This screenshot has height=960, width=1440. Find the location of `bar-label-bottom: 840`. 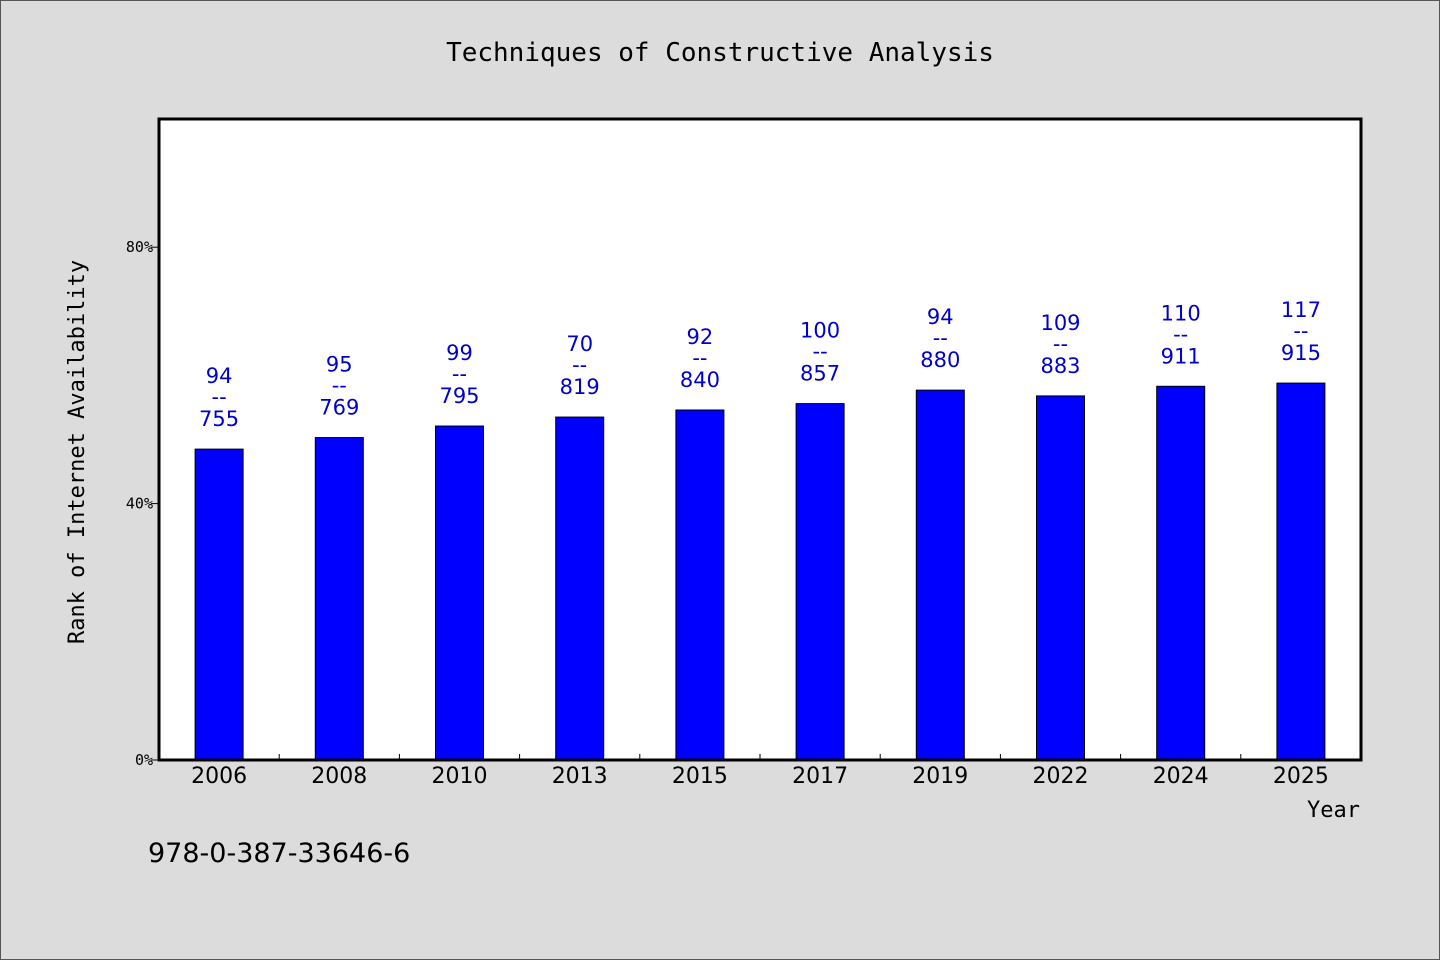

bar-label-bottom: 840 is located at coordinates (700, 380).